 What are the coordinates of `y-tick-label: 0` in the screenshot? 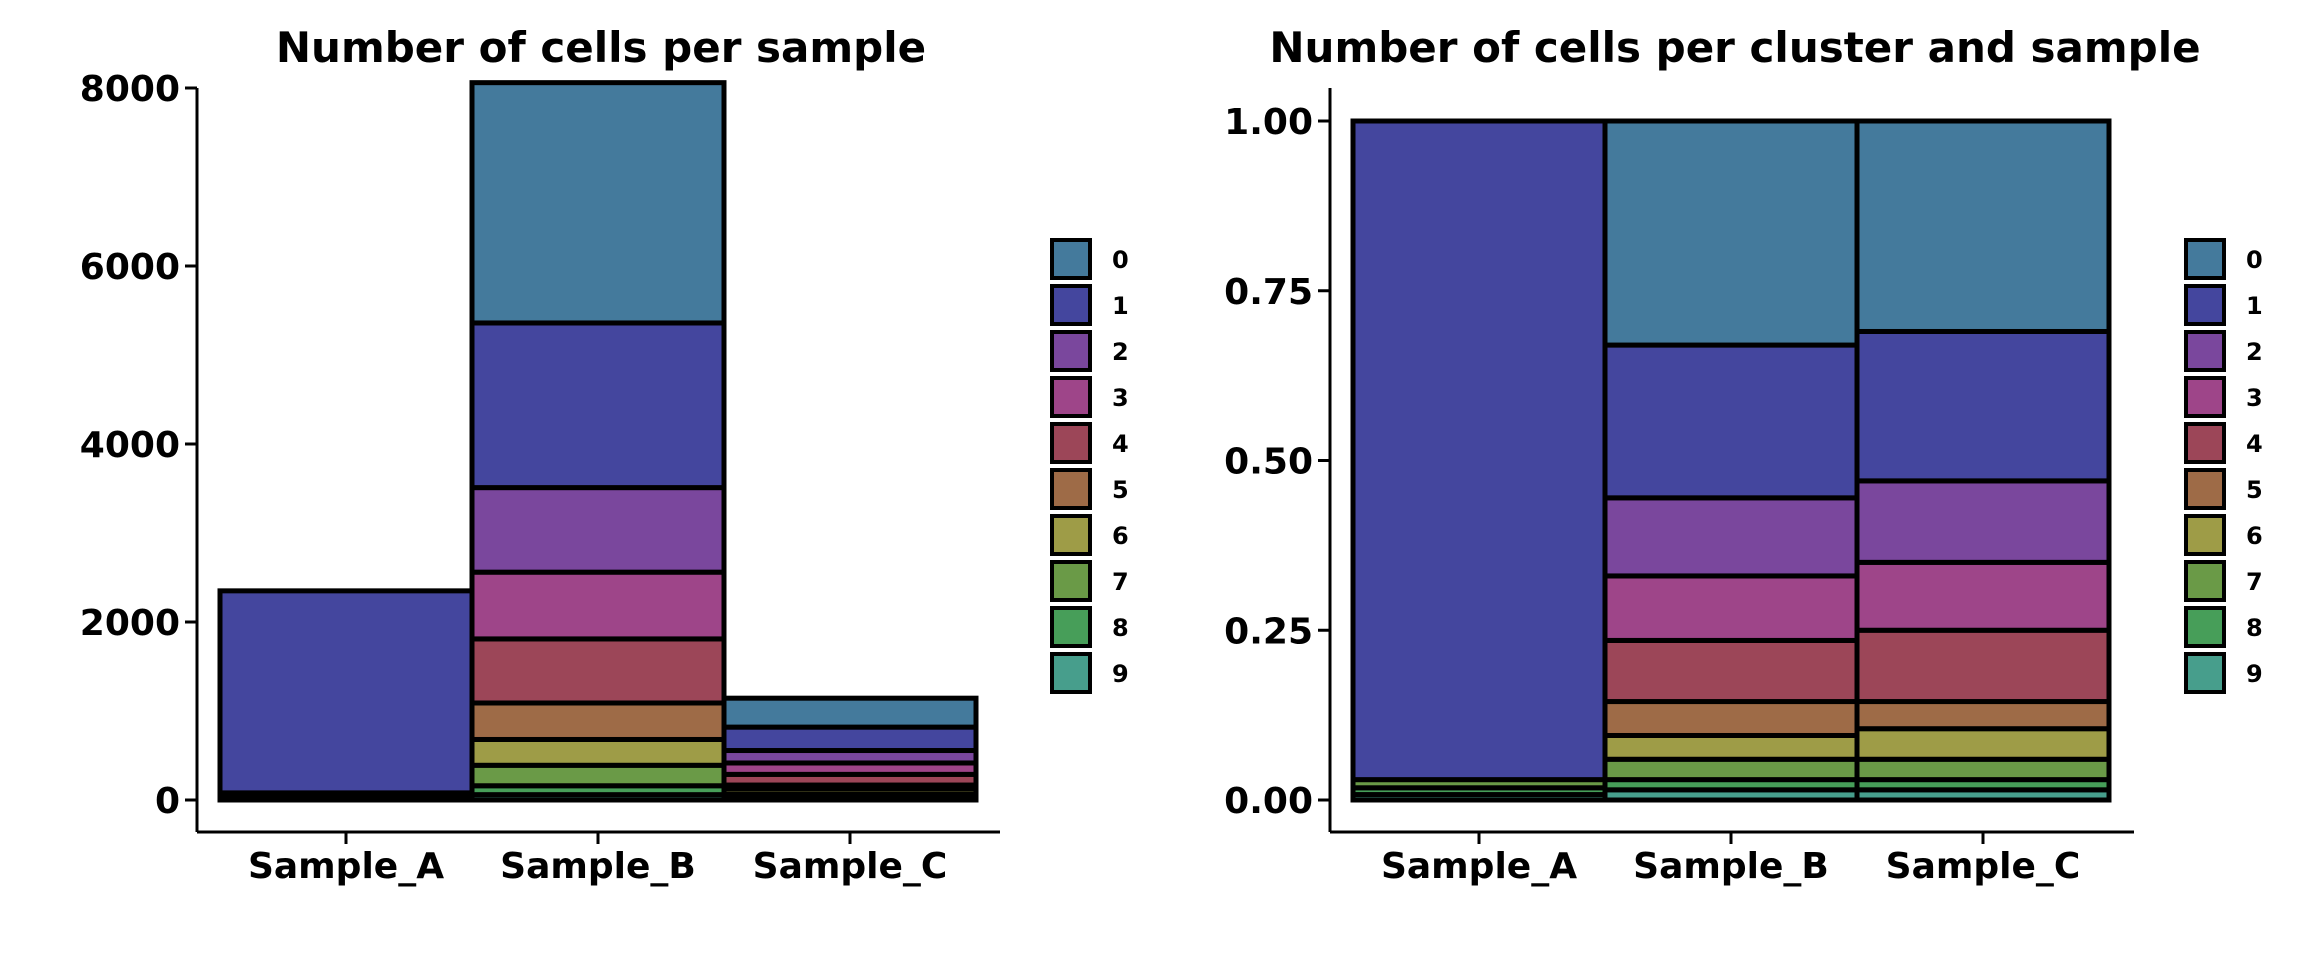 It's located at (167, 801).